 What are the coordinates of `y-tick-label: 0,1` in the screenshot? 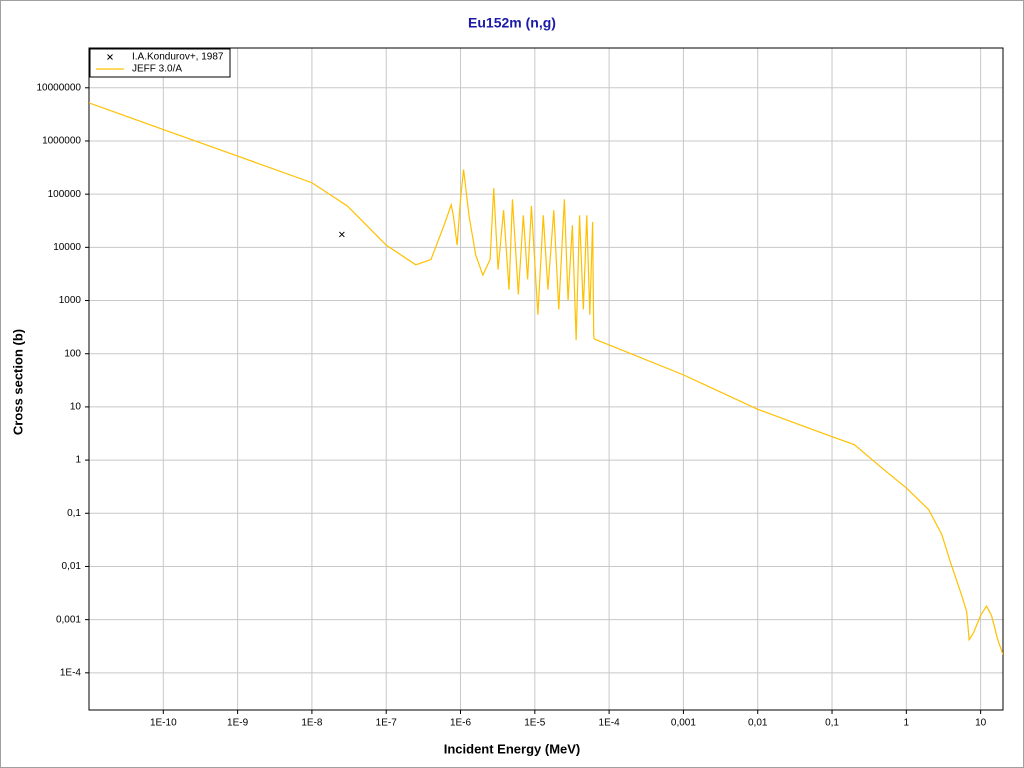 It's located at (74, 513).